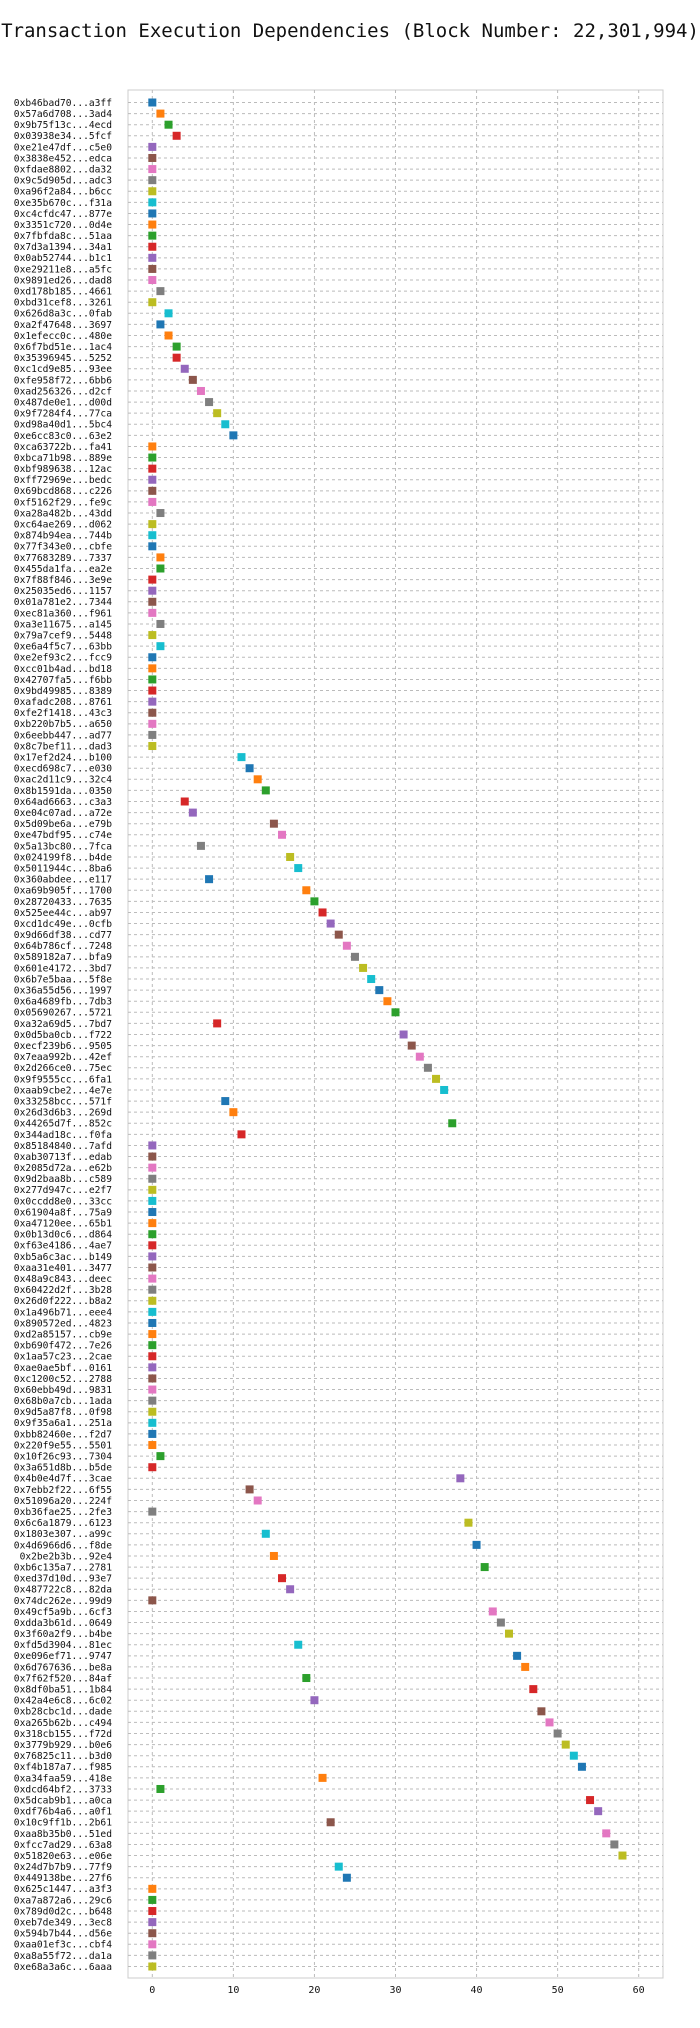  Describe the element at coordinates (63, 1279) in the screenshot. I see `y-tick-label: 0x48a9c843...deec` at that location.